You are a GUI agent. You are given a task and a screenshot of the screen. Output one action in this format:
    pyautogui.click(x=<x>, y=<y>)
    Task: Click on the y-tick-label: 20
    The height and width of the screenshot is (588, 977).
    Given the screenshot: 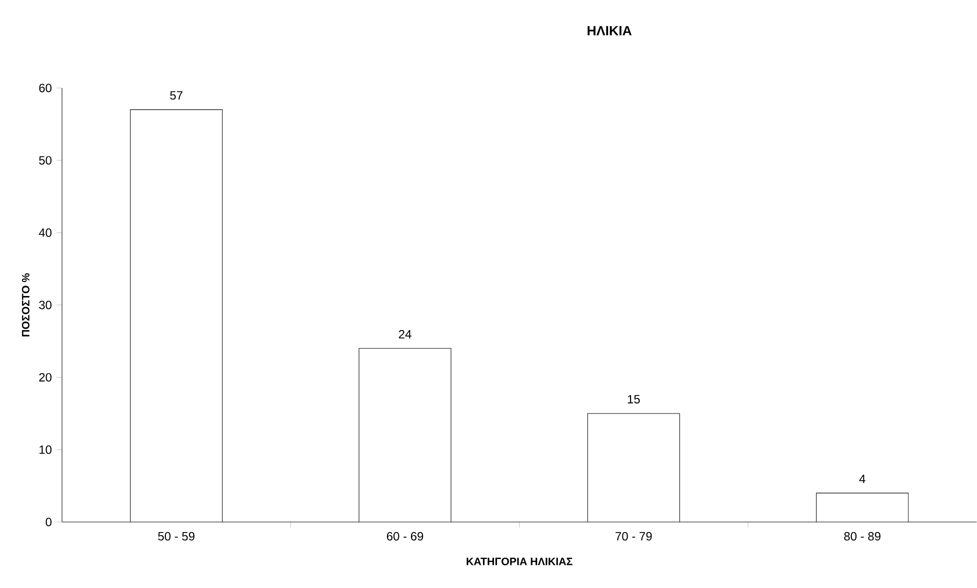 What is the action you would take?
    pyautogui.click(x=45, y=377)
    